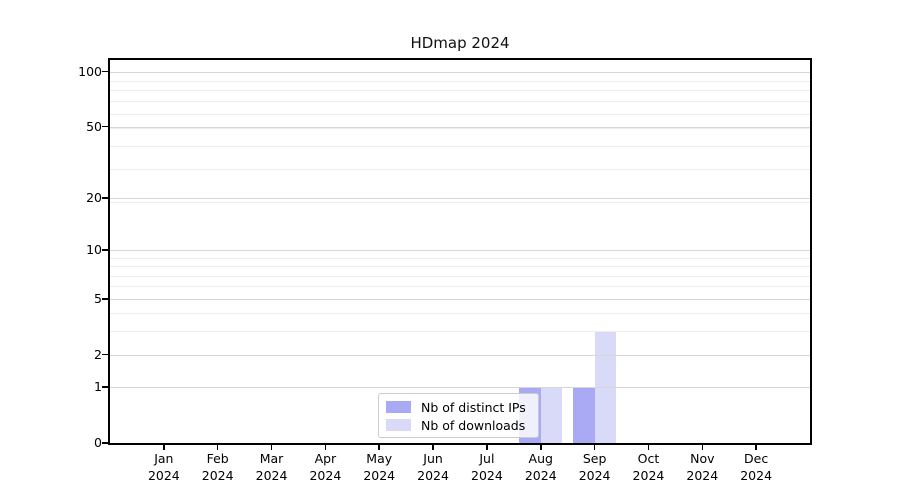 The image size is (900, 500). I want to click on y-tick-label: 1, so click(98, 387).